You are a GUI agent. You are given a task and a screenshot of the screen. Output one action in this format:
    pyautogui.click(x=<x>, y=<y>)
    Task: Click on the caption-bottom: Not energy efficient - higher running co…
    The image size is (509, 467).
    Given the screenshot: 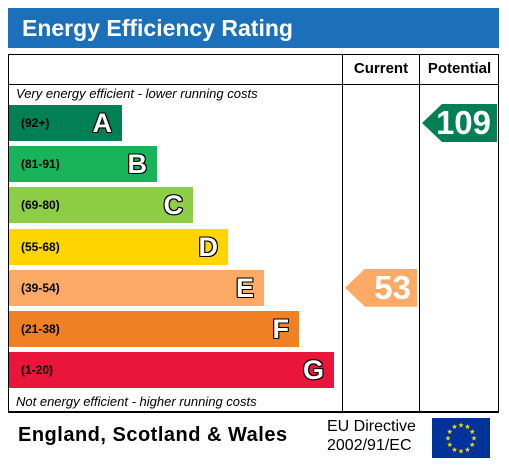 What is the action you would take?
    pyautogui.click(x=136, y=401)
    